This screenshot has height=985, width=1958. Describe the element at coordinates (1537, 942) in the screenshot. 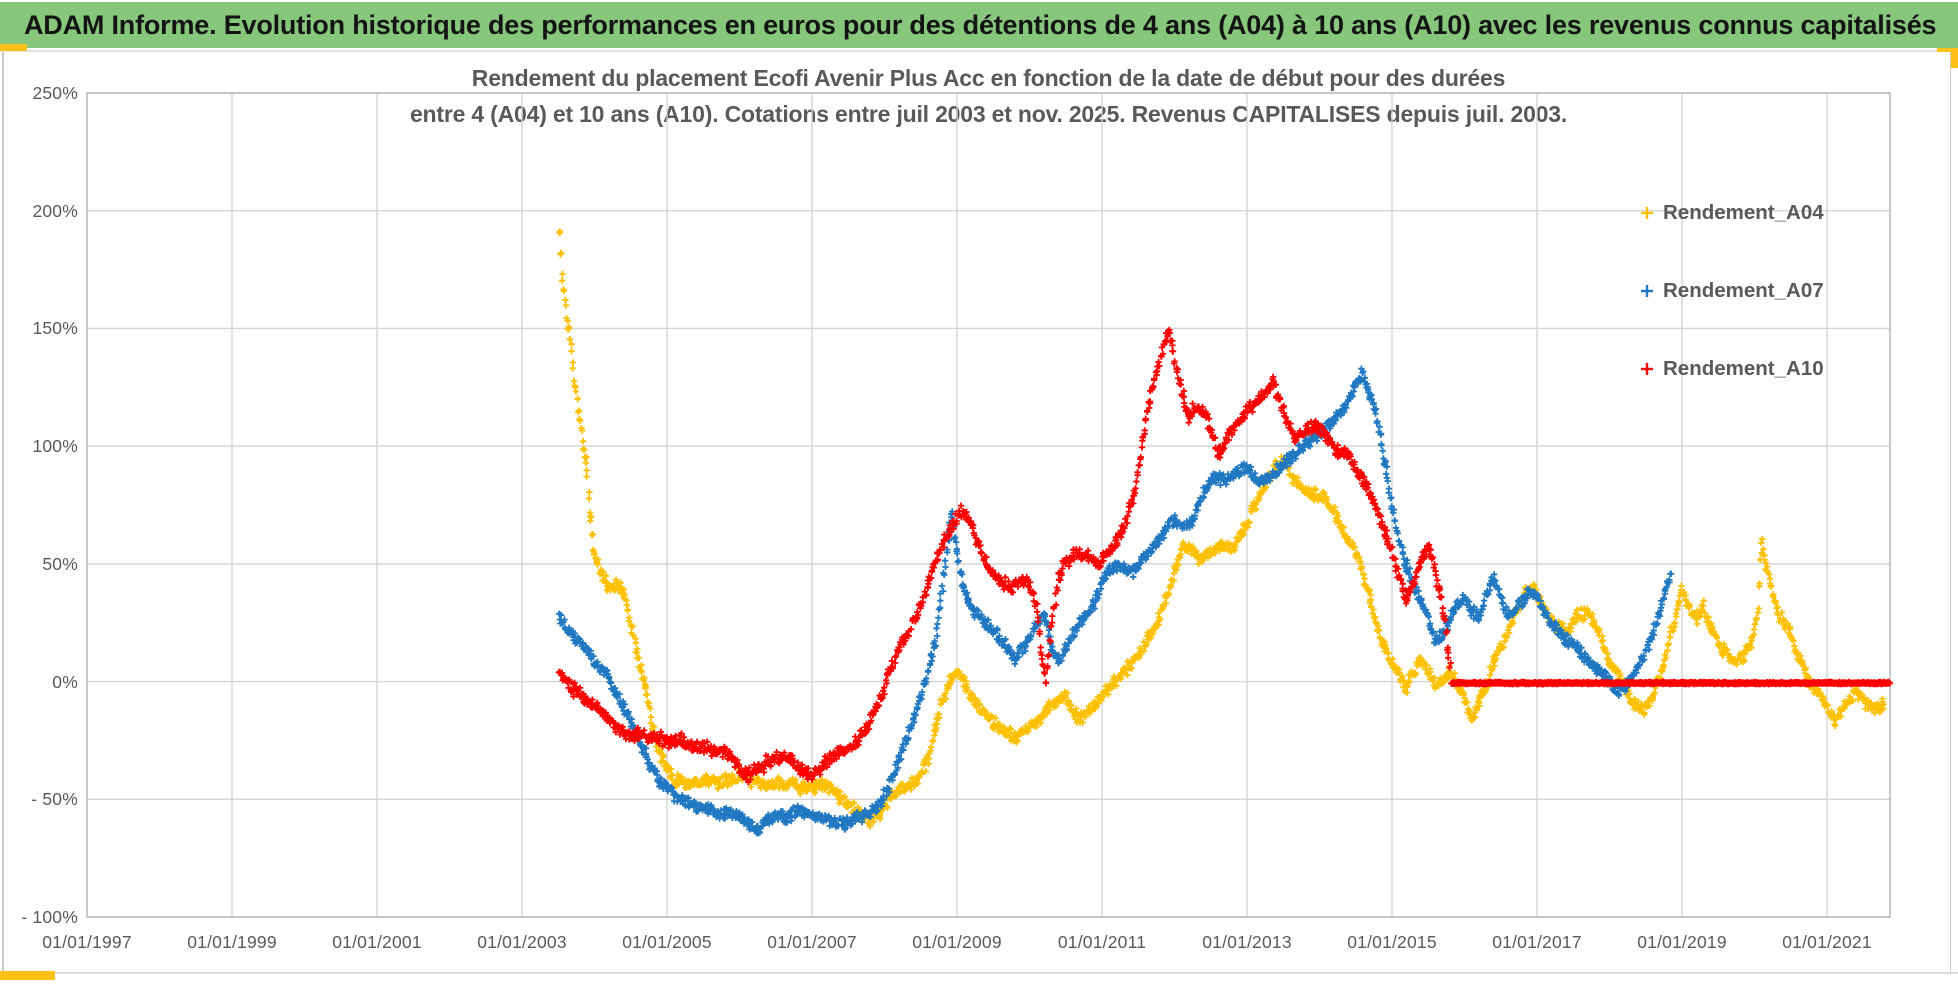

I see `x-axis-label: 01/01/2017` at that location.